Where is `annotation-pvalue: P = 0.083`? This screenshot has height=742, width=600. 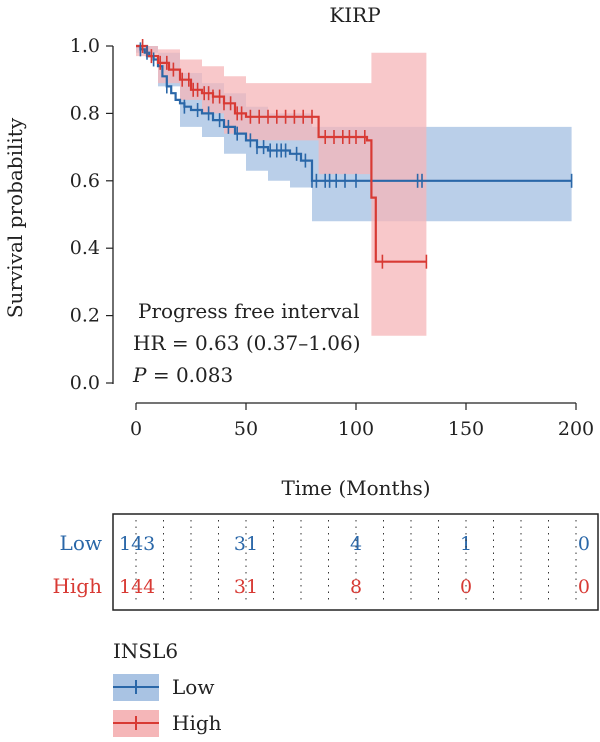 annotation-pvalue: P = 0.083 is located at coordinates (182, 375).